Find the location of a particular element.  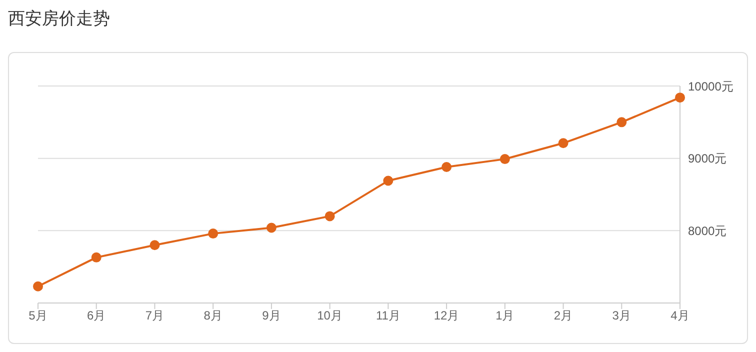

x-tick-label: 7月 is located at coordinates (154, 315).